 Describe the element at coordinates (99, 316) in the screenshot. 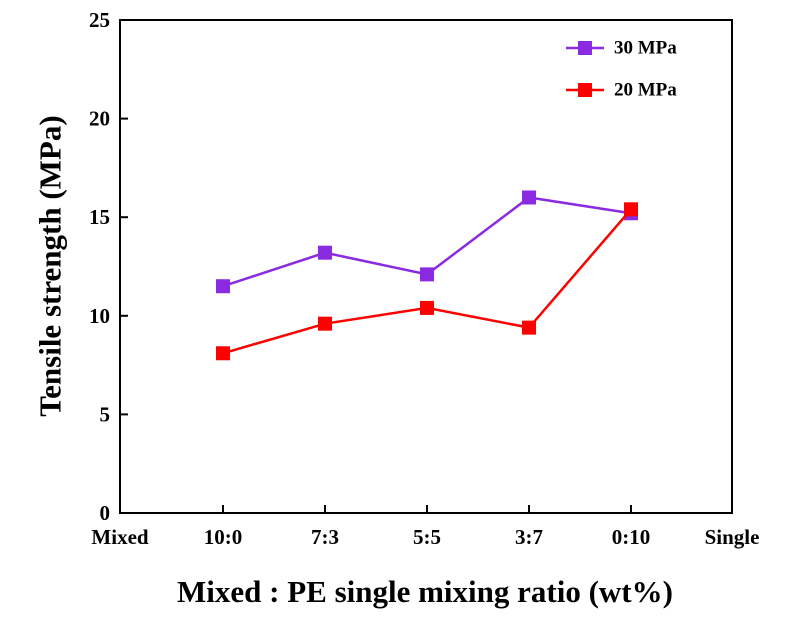

I see `y-tick-label: 10` at that location.